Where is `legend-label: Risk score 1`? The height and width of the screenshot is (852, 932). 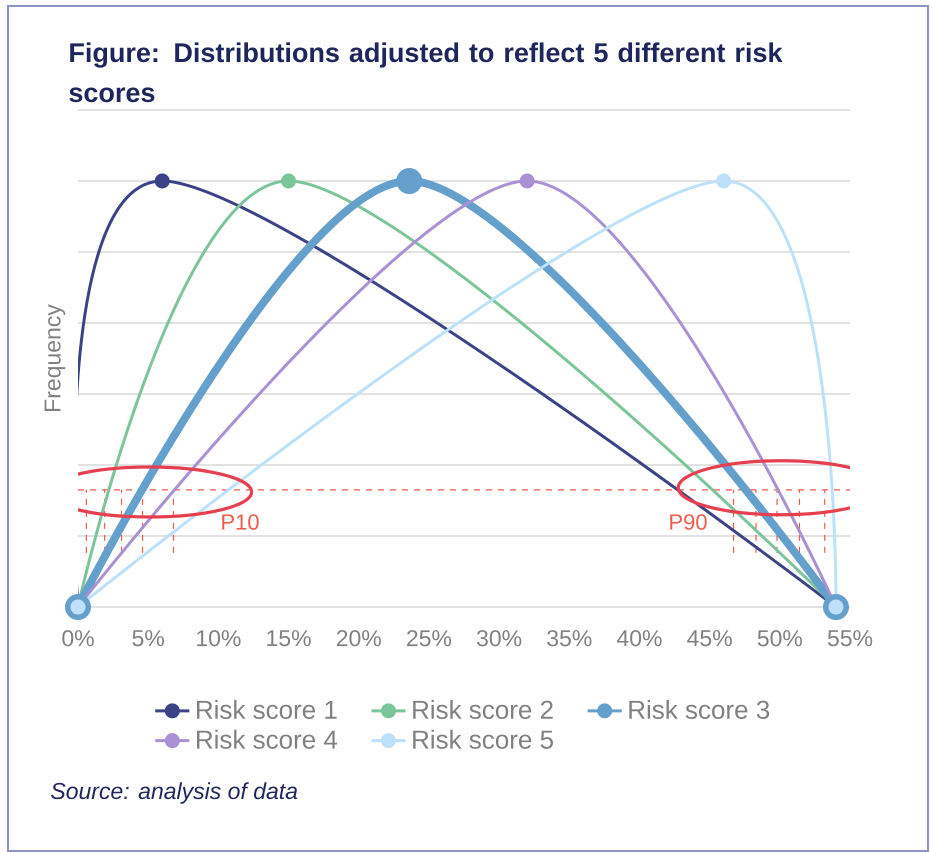
legend-label: Risk score 1 is located at coordinates (267, 709).